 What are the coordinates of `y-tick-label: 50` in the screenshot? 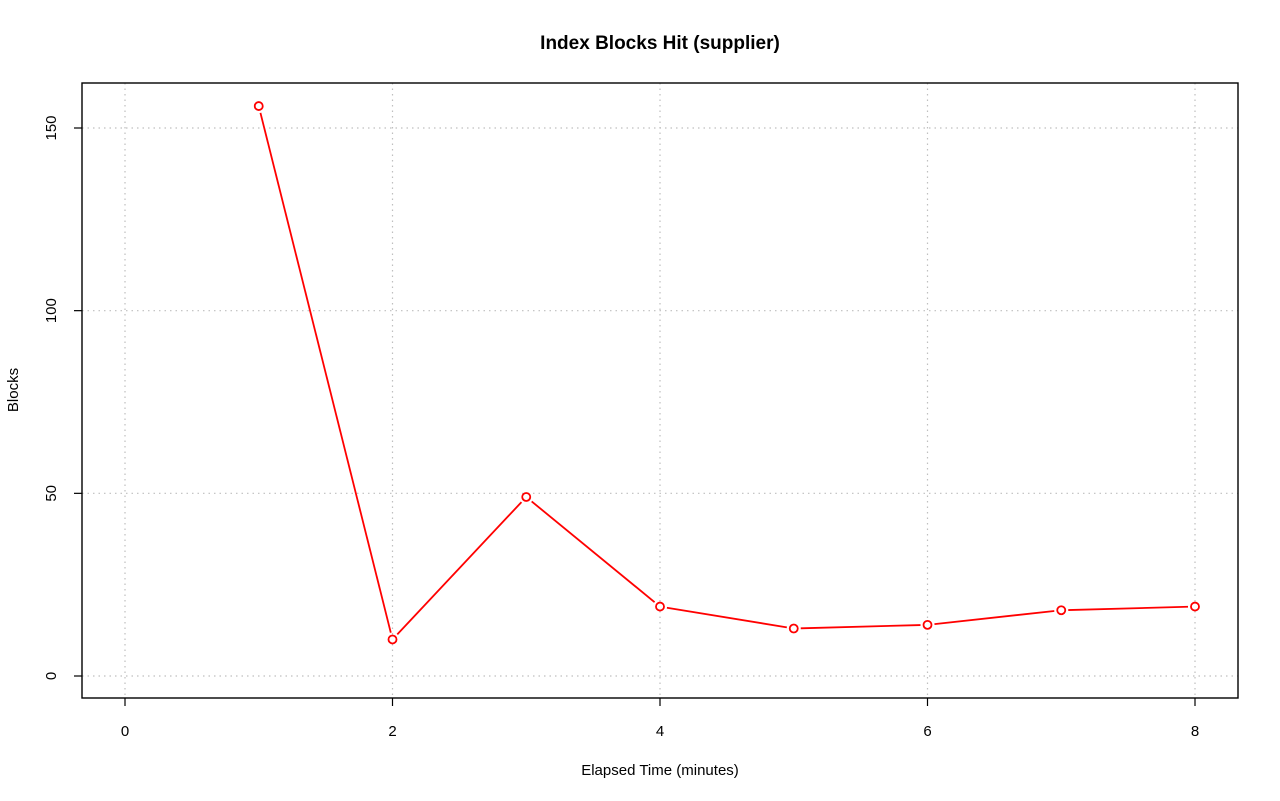 It's located at (51, 493).